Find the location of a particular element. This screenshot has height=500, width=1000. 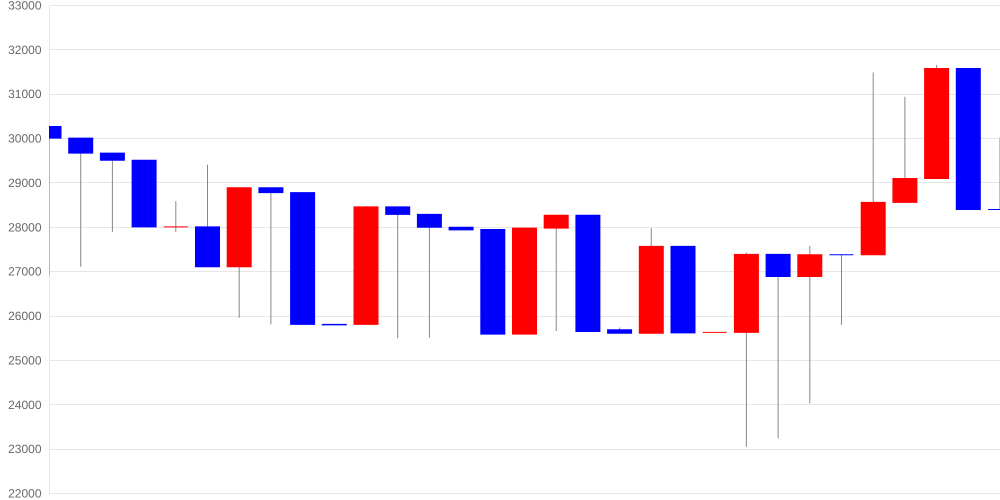

y-tick-label: 25000 is located at coordinates (25, 360).